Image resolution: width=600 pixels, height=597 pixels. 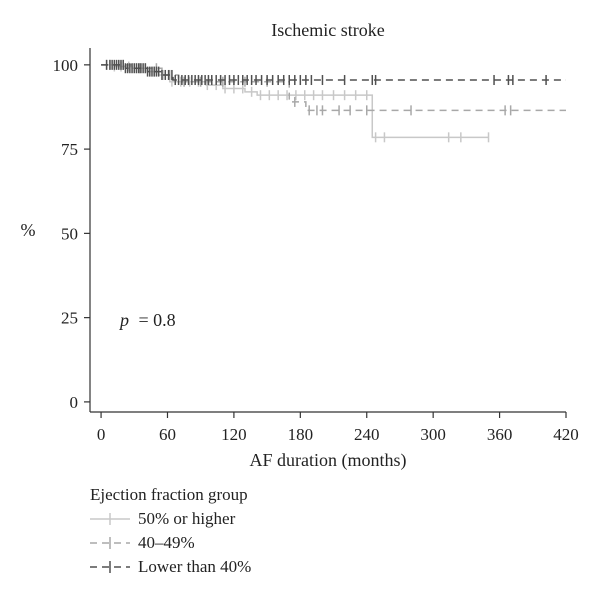 What do you see at coordinates (66, 65) in the screenshot?
I see `y-tick-label: 100` at bounding box center [66, 65].